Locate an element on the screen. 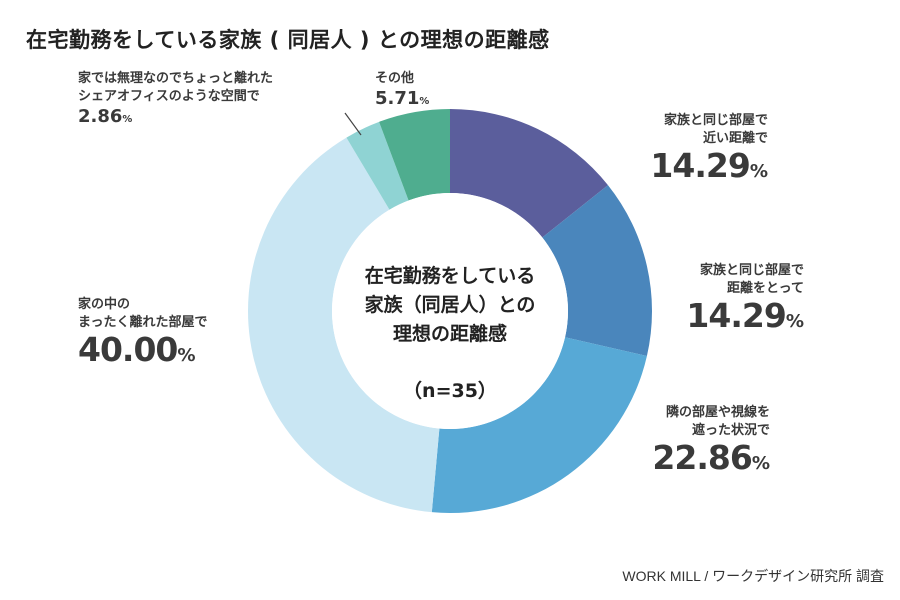 The width and height of the screenshot is (900, 600). slice-label-share-office: 家では無理なのでちょっと離れた シェアオフィスのような空間で 2.86% is located at coordinates (175, 100).